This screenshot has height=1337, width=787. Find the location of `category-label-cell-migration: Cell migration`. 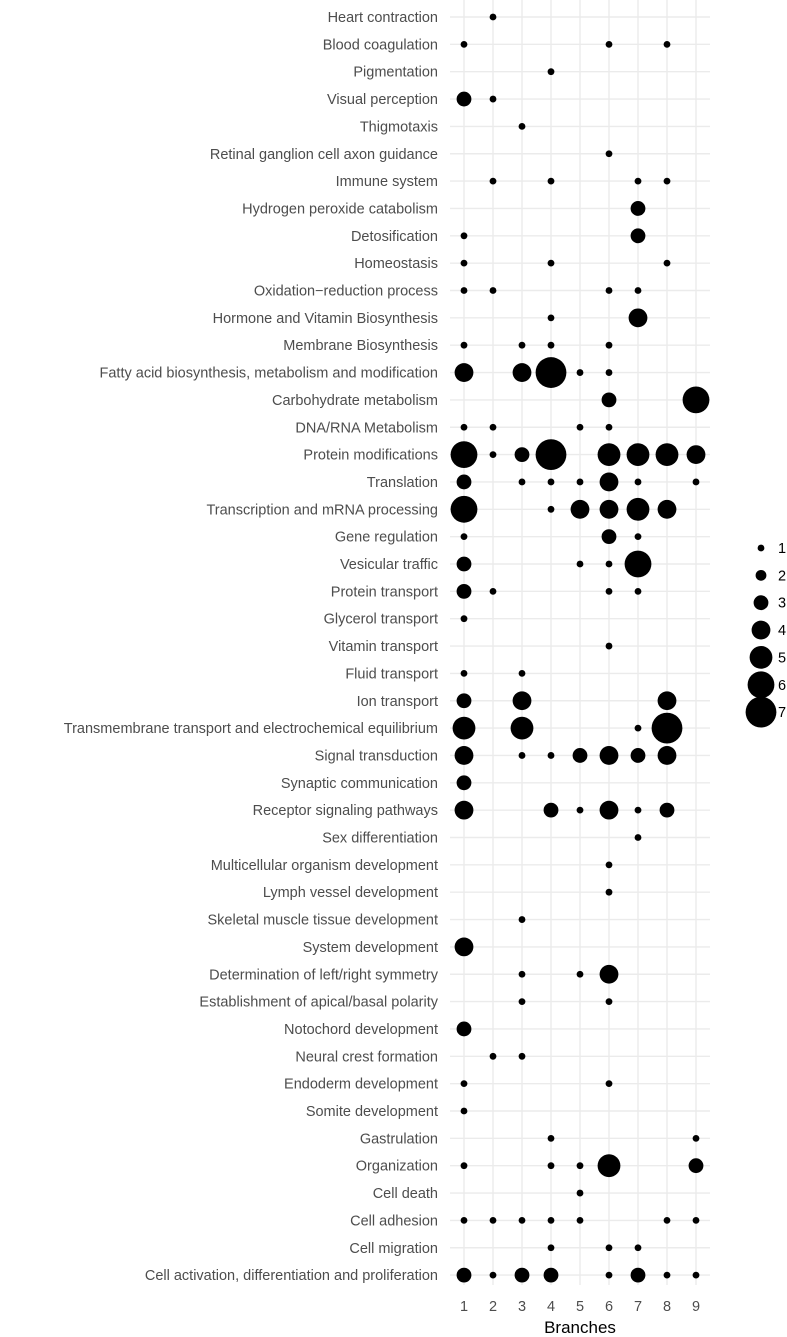

category-label-cell-migration: Cell migration is located at coordinates (393, 1249).